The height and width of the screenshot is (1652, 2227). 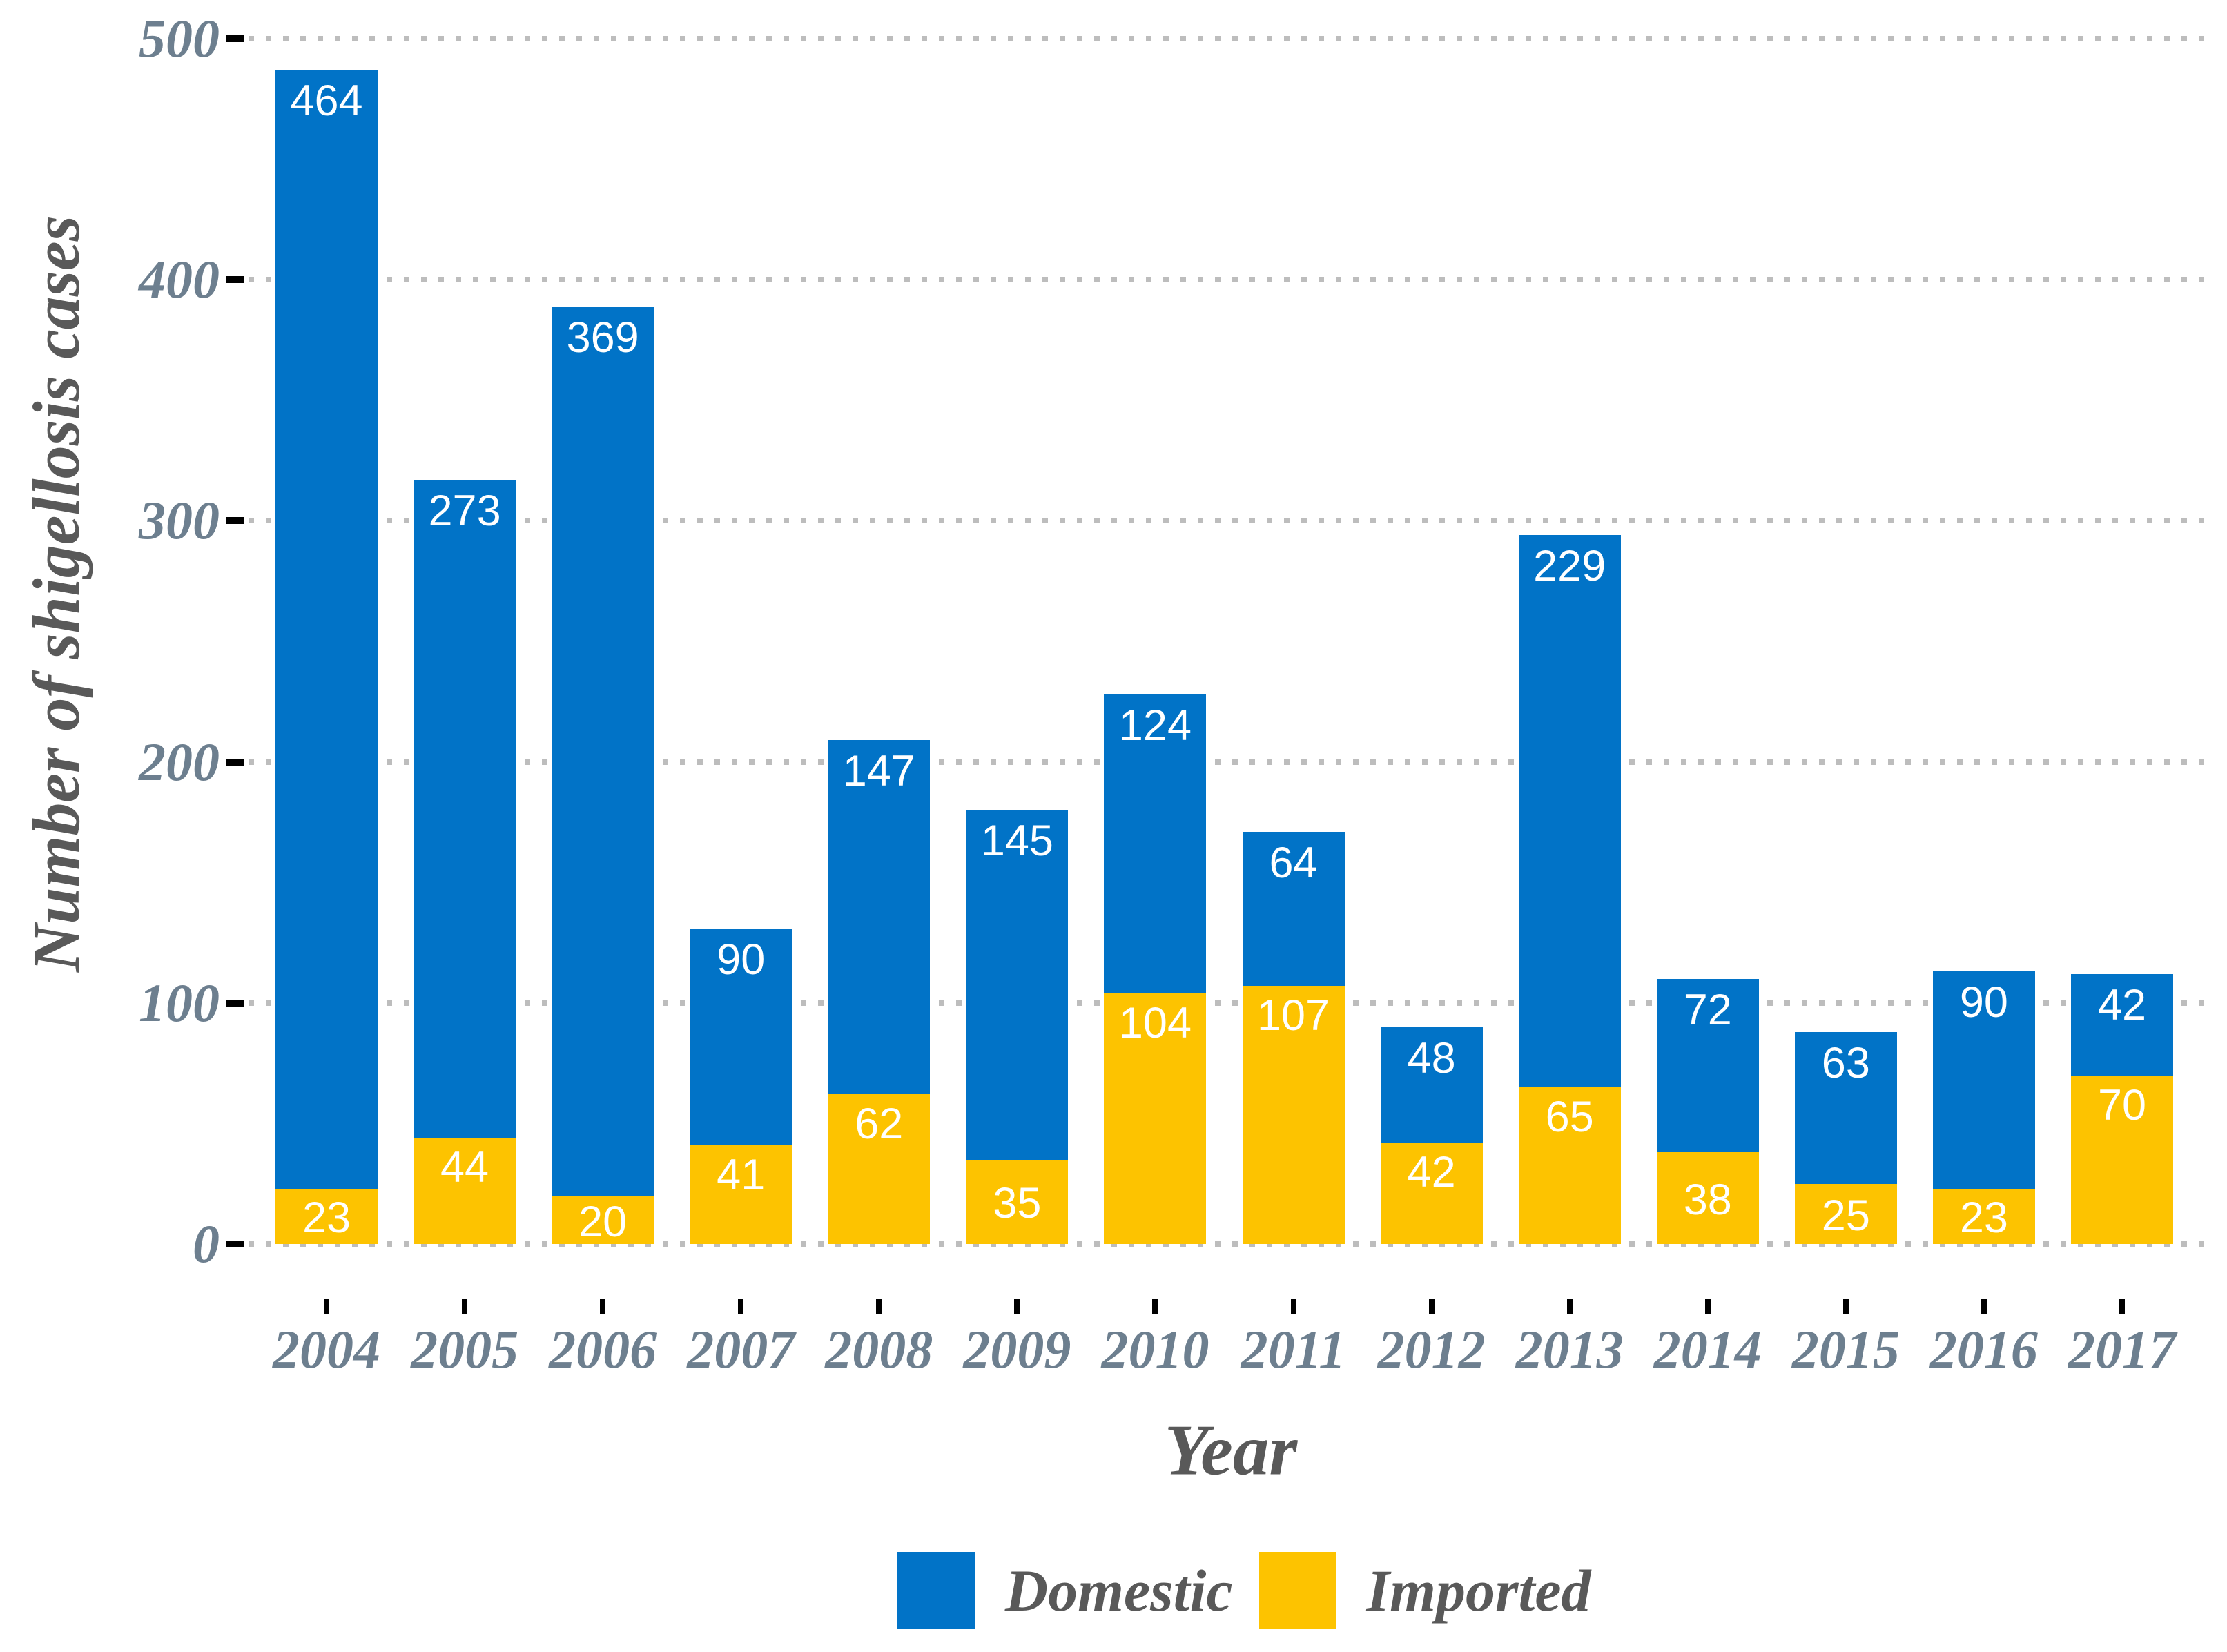 What do you see at coordinates (741, 1349) in the screenshot?
I see `x-tick-label-2007: 2007` at bounding box center [741, 1349].